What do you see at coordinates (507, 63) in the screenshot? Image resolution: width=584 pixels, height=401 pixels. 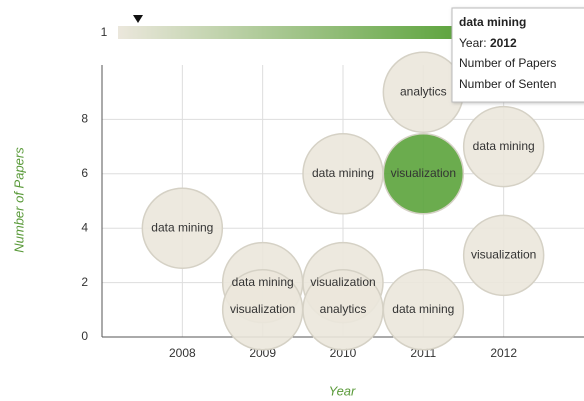 I see `tooltip-line: Number of Papers` at bounding box center [507, 63].